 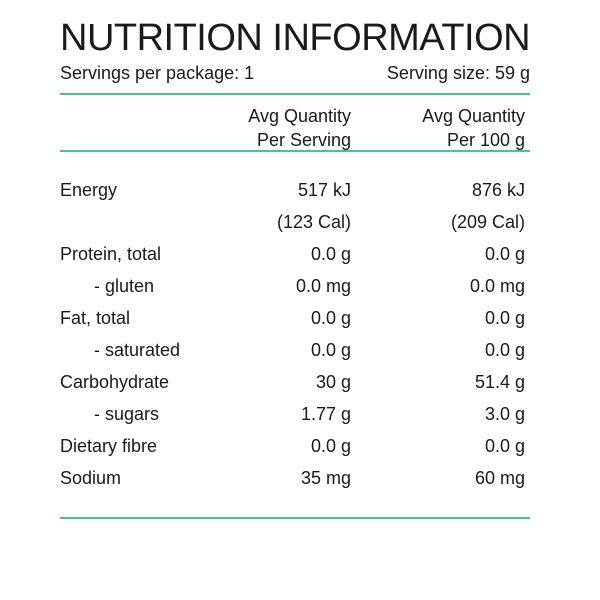 I want to click on per-100g-value: 0.0 mg, so click(x=497, y=286).